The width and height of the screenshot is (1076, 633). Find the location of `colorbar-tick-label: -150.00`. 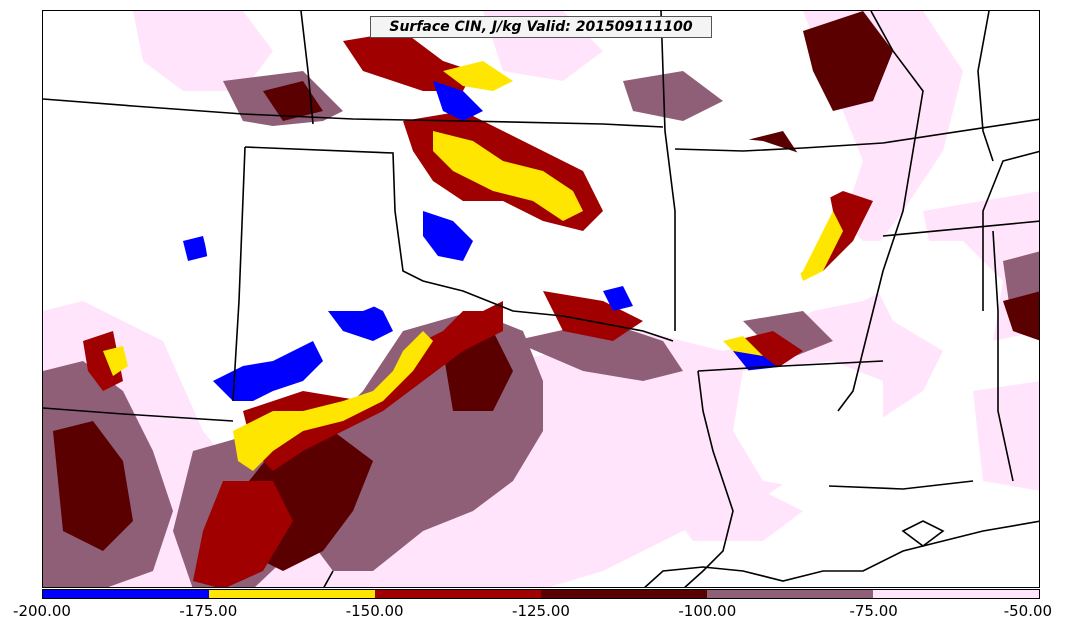

colorbar-tick-label: -150.00 is located at coordinates (374, 611).